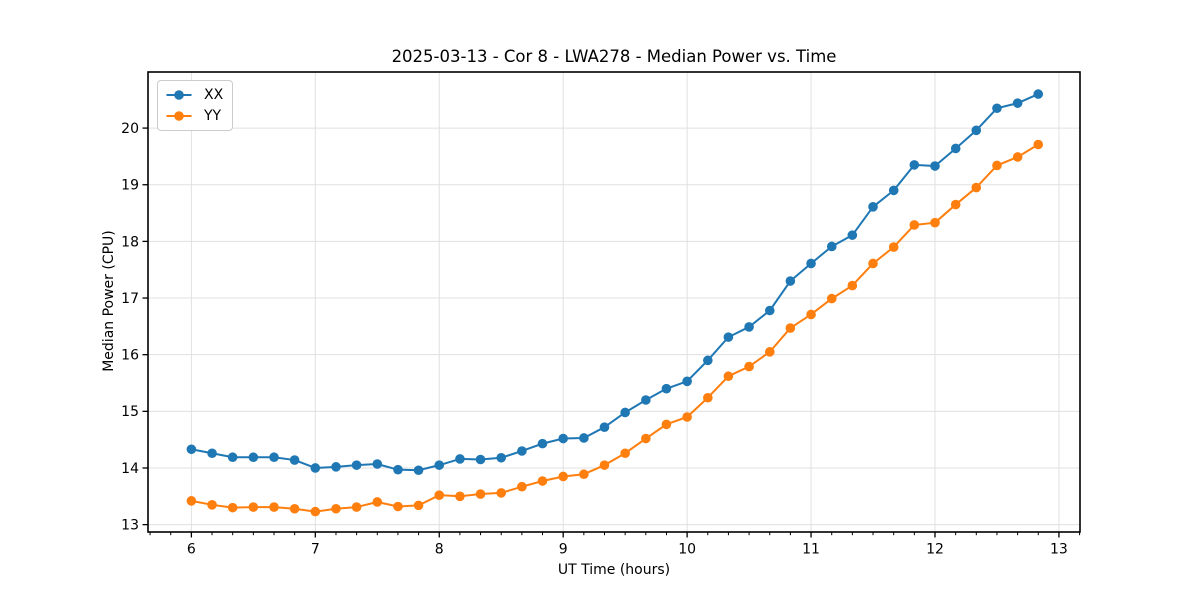 Image resolution: width=1200 pixels, height=600 pixels. Describe the element at coordinates (130, 299) in the screenshot. I see `y-tick-label: 17` at that location.